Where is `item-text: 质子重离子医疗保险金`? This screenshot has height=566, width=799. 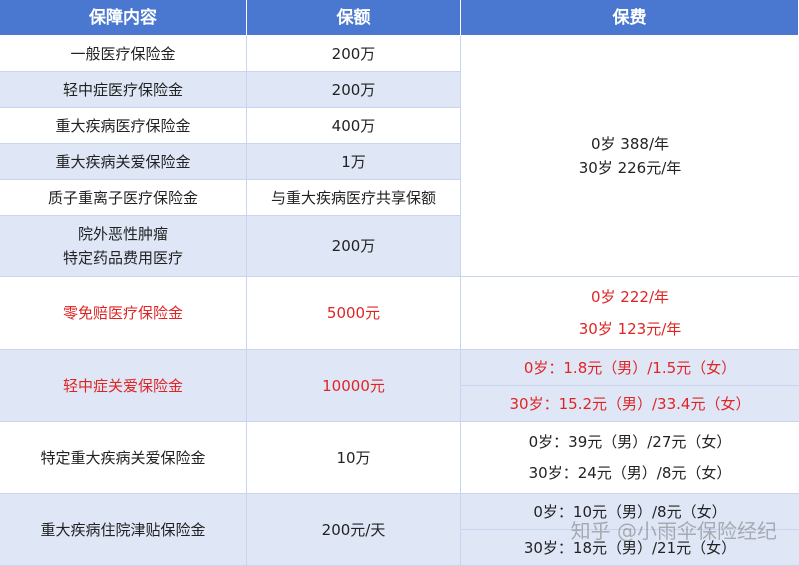
item-text: 质子重离子医疗保险金 is located at coordinates (122, 197).